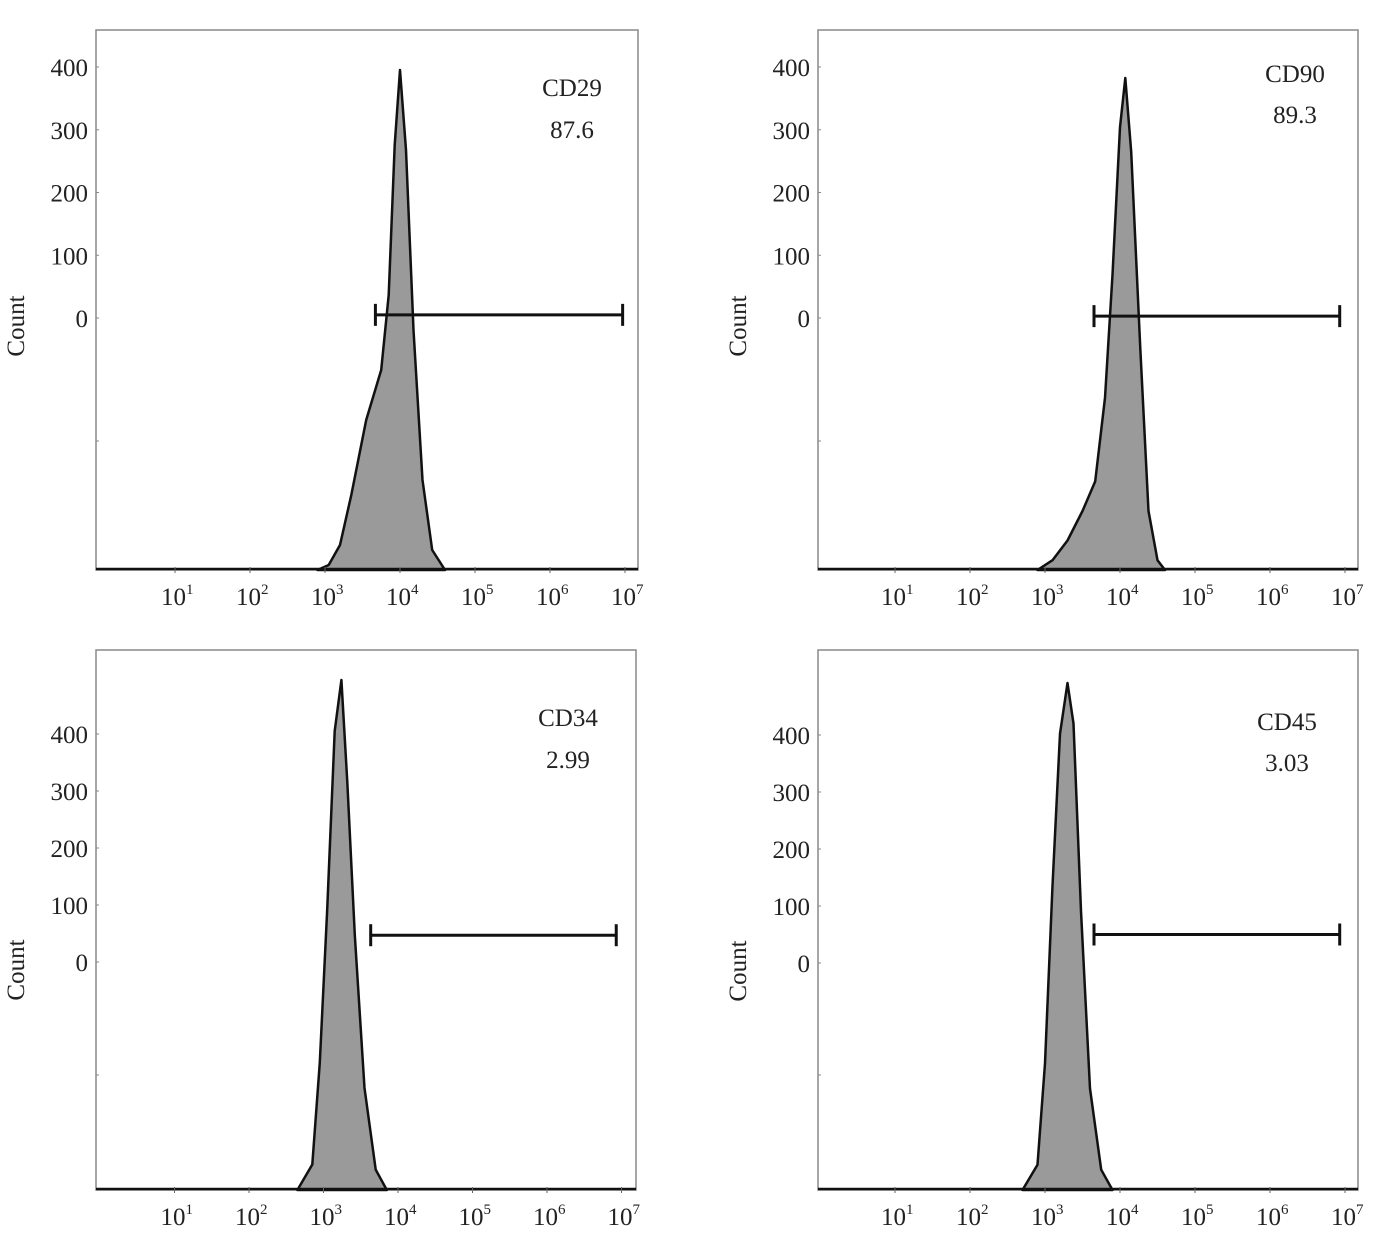 The width and height of the screenshot is (1385, 1242). What do you see at coordinates (572, 88) in the screenshot?
I see `marker-label: CD29` at bounding box center [572, 88].